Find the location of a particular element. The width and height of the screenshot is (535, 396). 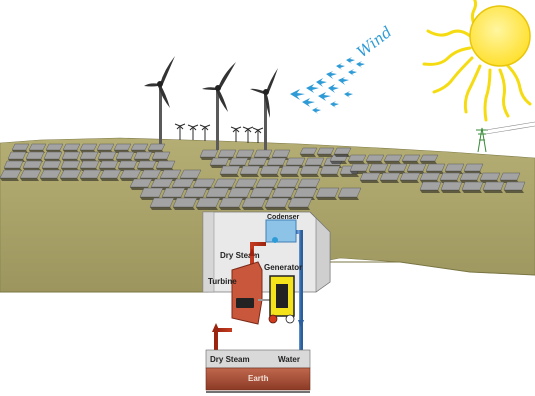

sun-icon is located at coordinates (477, 61).